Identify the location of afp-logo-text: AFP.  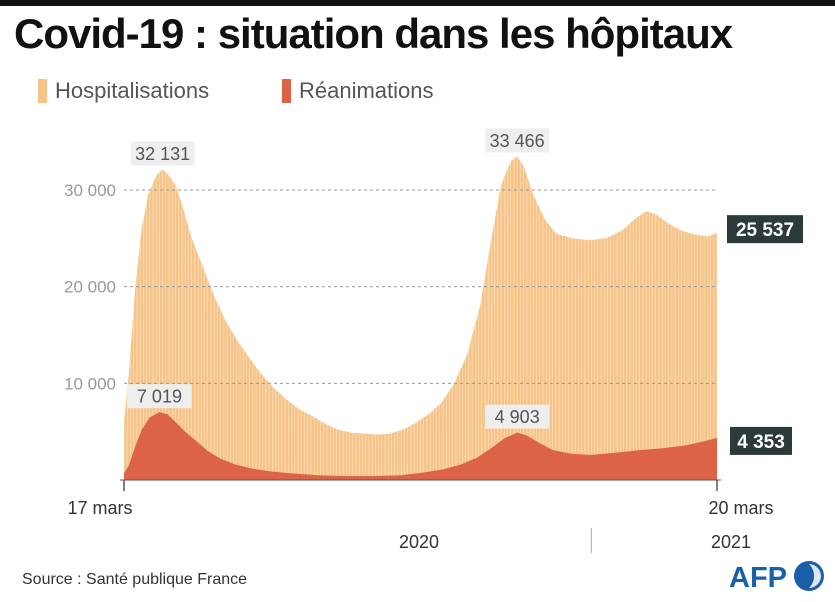
(758, 577).